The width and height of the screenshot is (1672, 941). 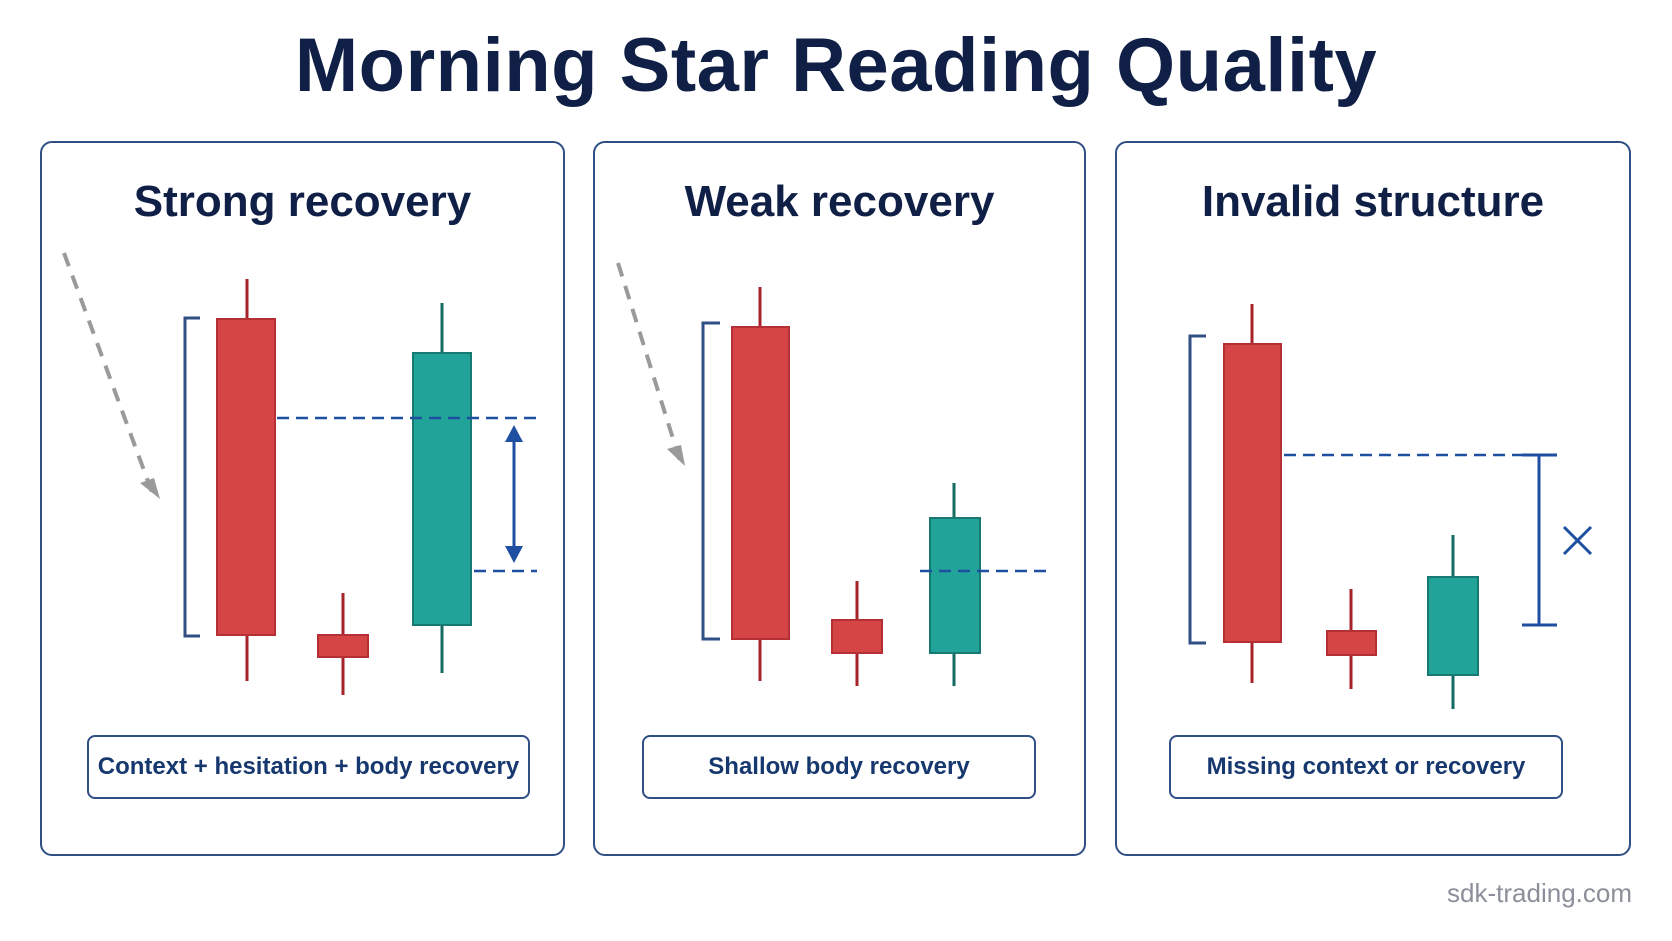 I want to click on invalid-structure-diagram, so click(x=1390, y=506).